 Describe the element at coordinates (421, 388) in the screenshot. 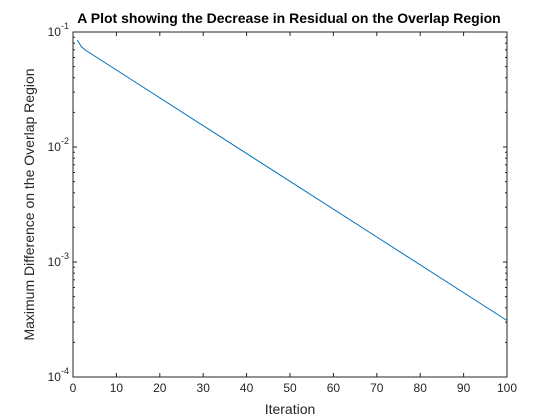

I see `x-tick-label: 80` at that location.